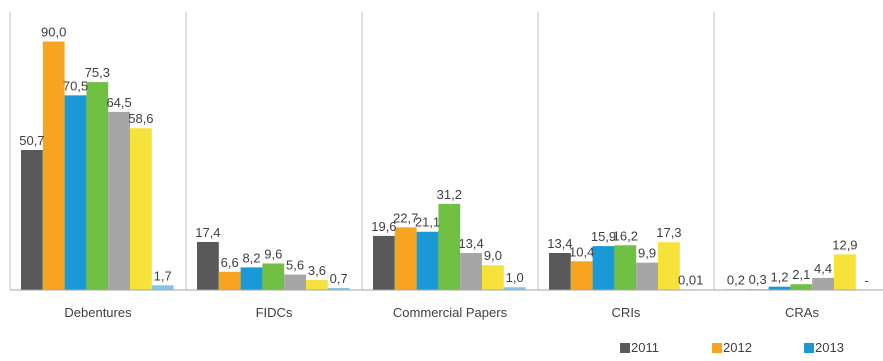  Describe the element at coordinates (405, 258) in the screenshot. I see `bar-2012-commercial-papers` at that location.